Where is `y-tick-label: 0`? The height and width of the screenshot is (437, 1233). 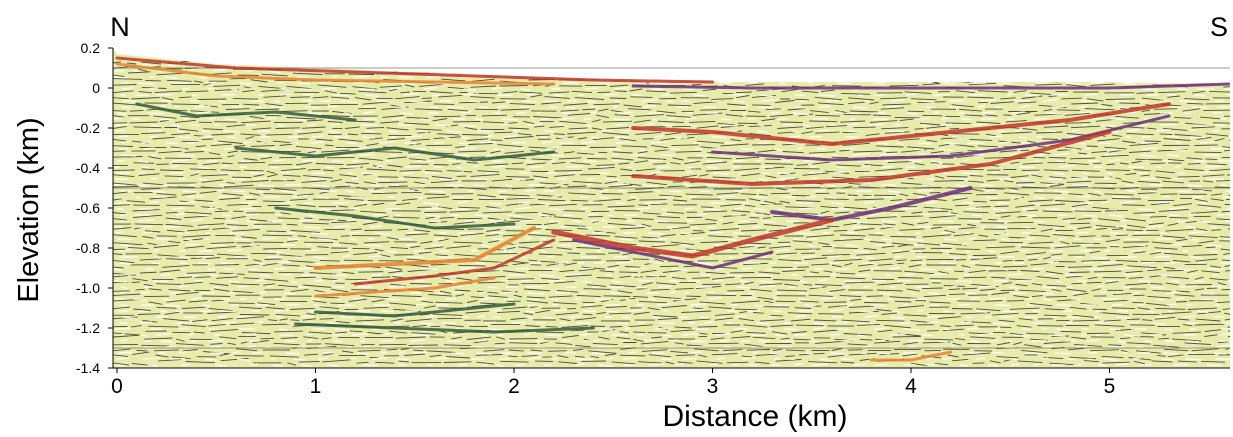
y-tick-label: 0 is located at coordinates (96, 88).